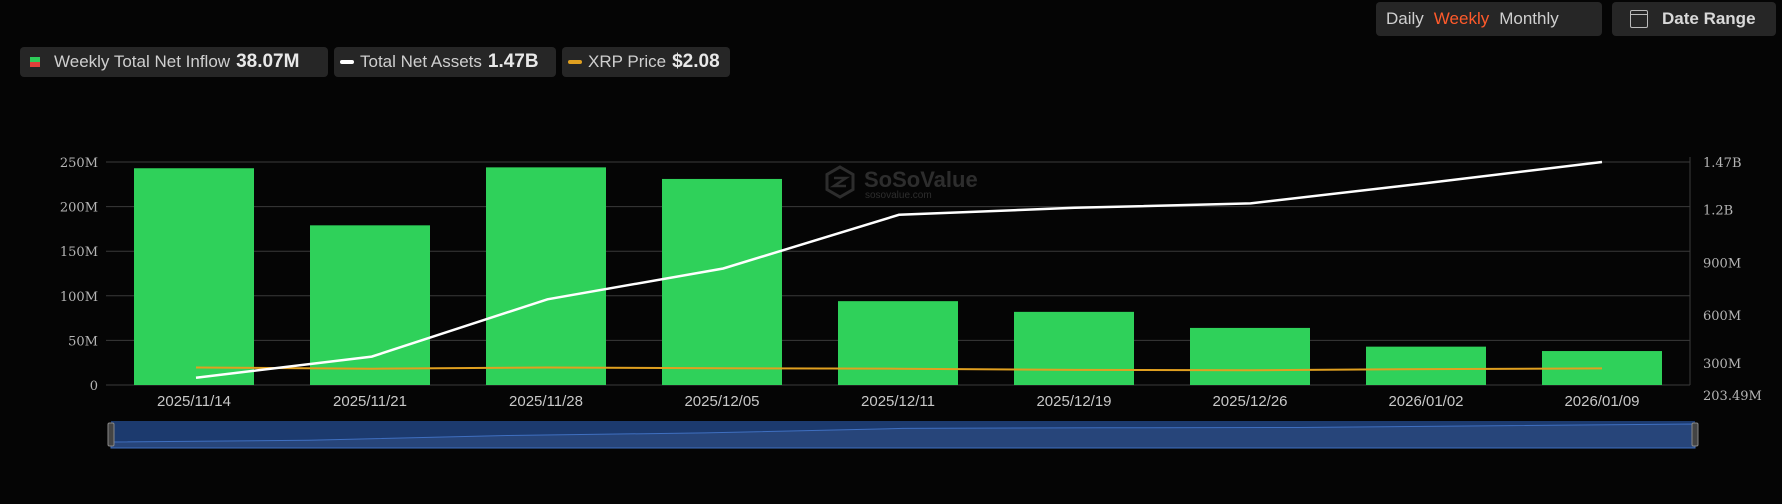  Describe the element at coordinates (79, 275) in the screenshot. I see `left-axis: 0 50M 100M 150M 200M 250M` at that location.